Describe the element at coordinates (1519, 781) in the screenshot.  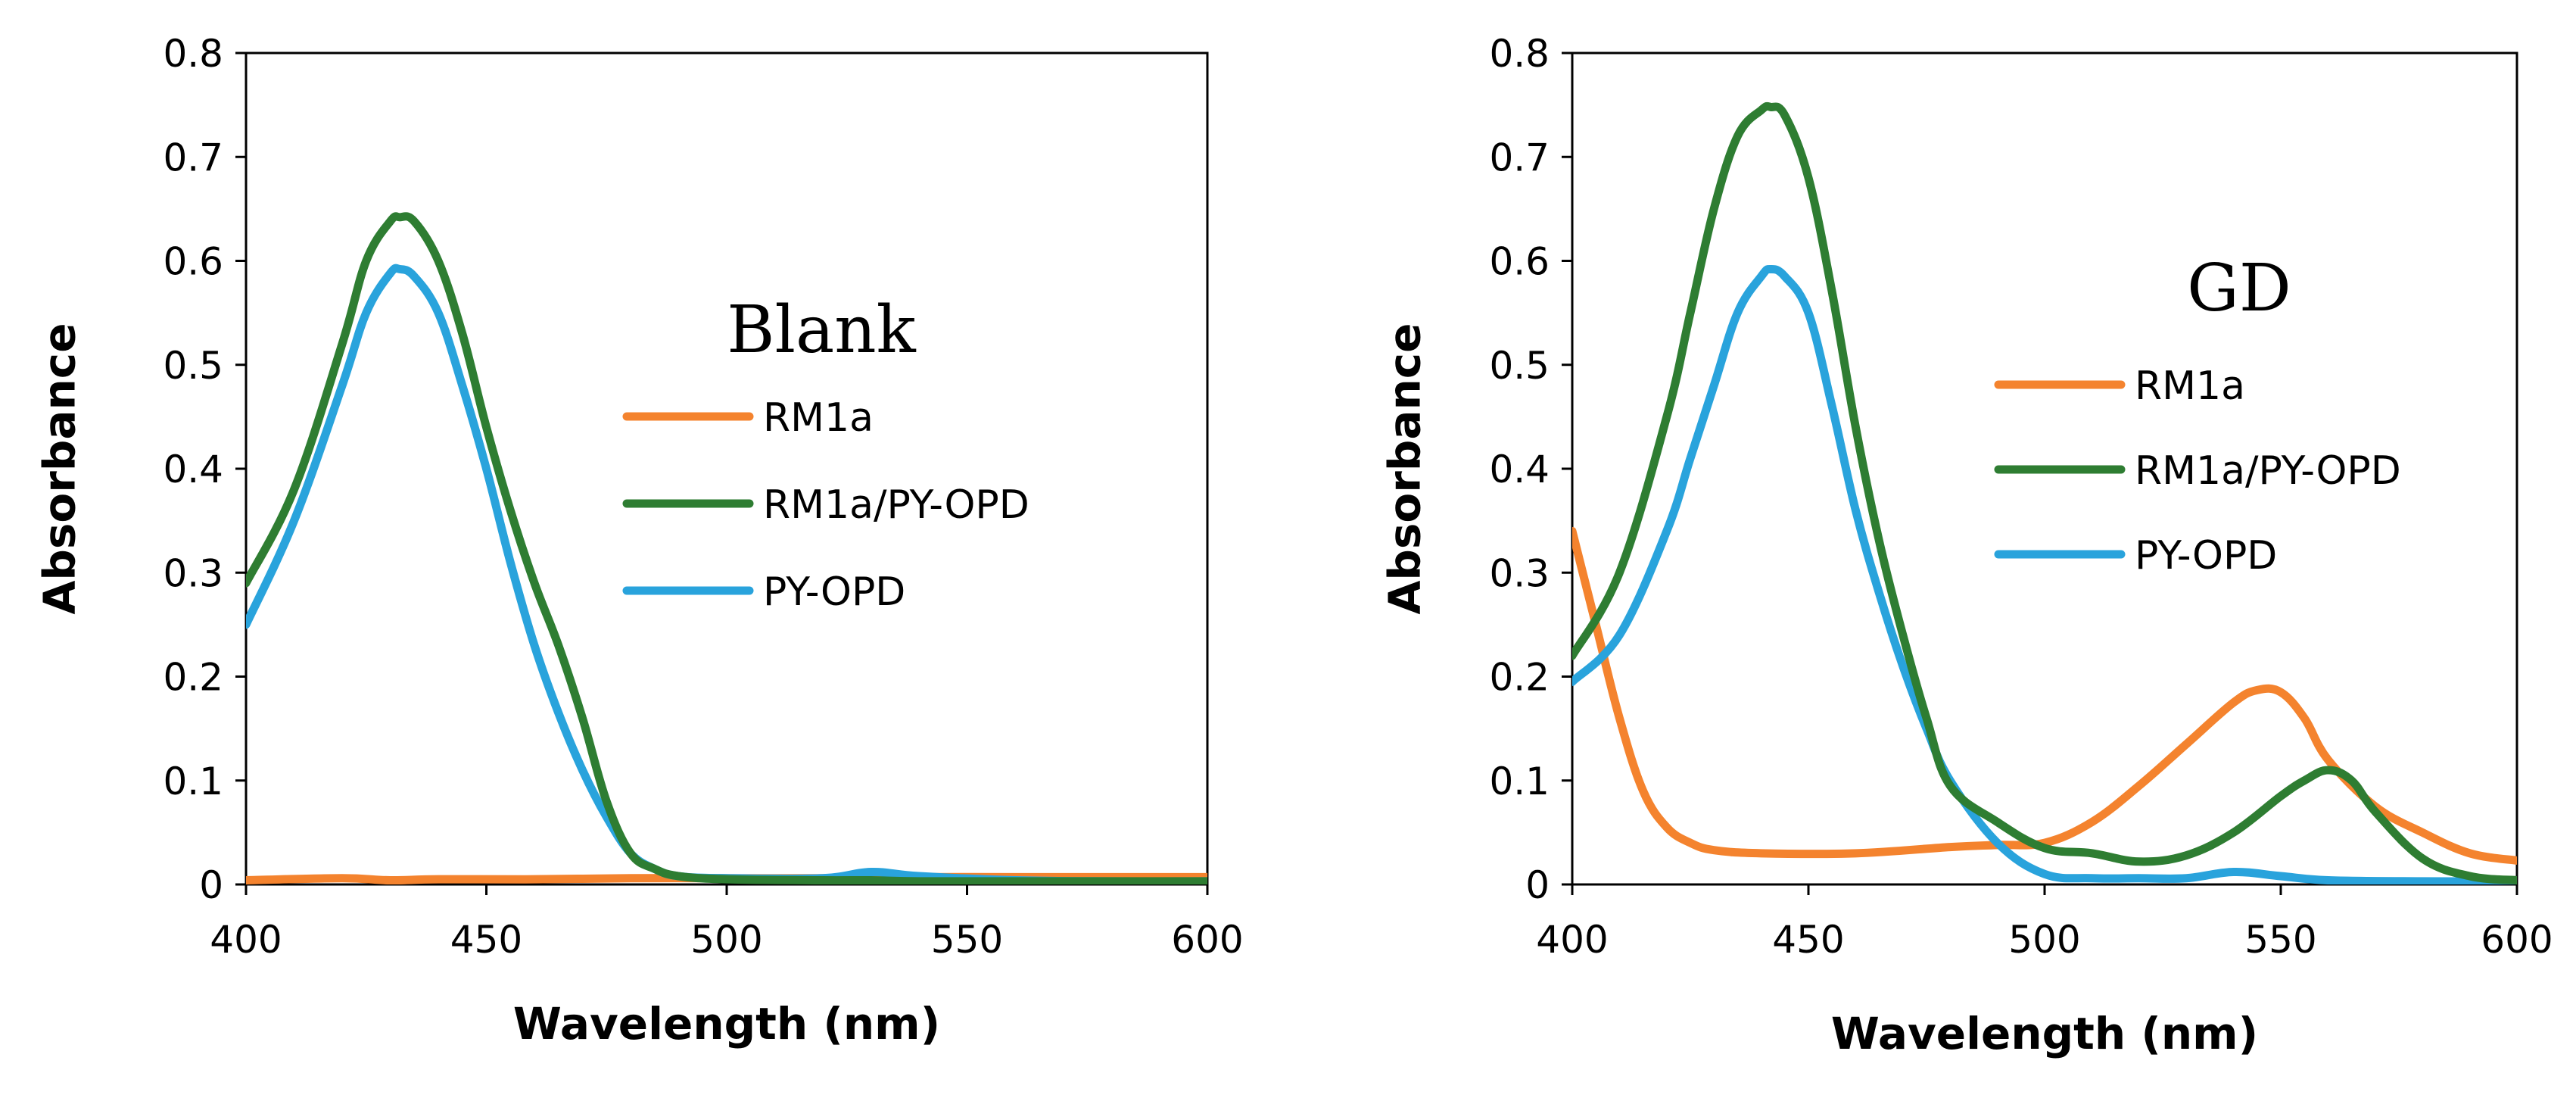
I see `chart-2-y-tick-label: 0.1` at that location.